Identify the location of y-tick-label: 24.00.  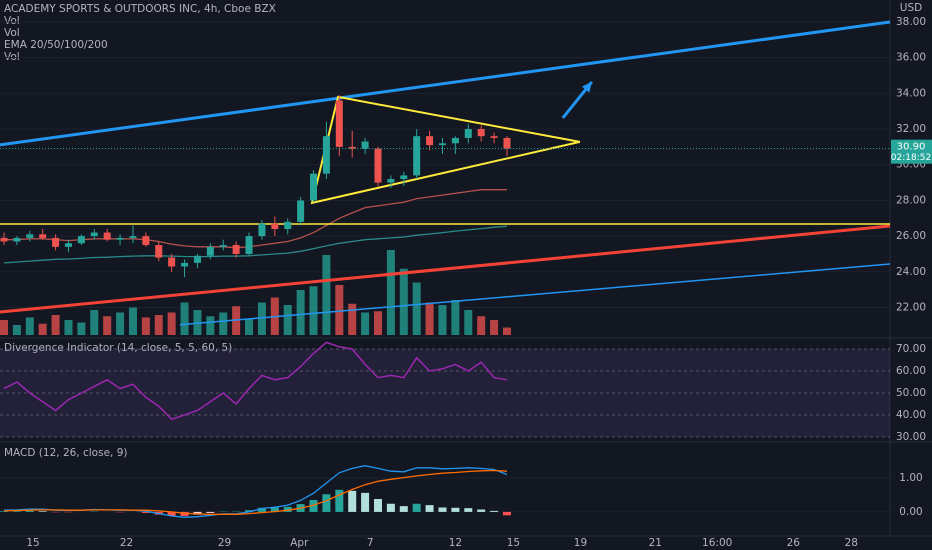
(911, 272).